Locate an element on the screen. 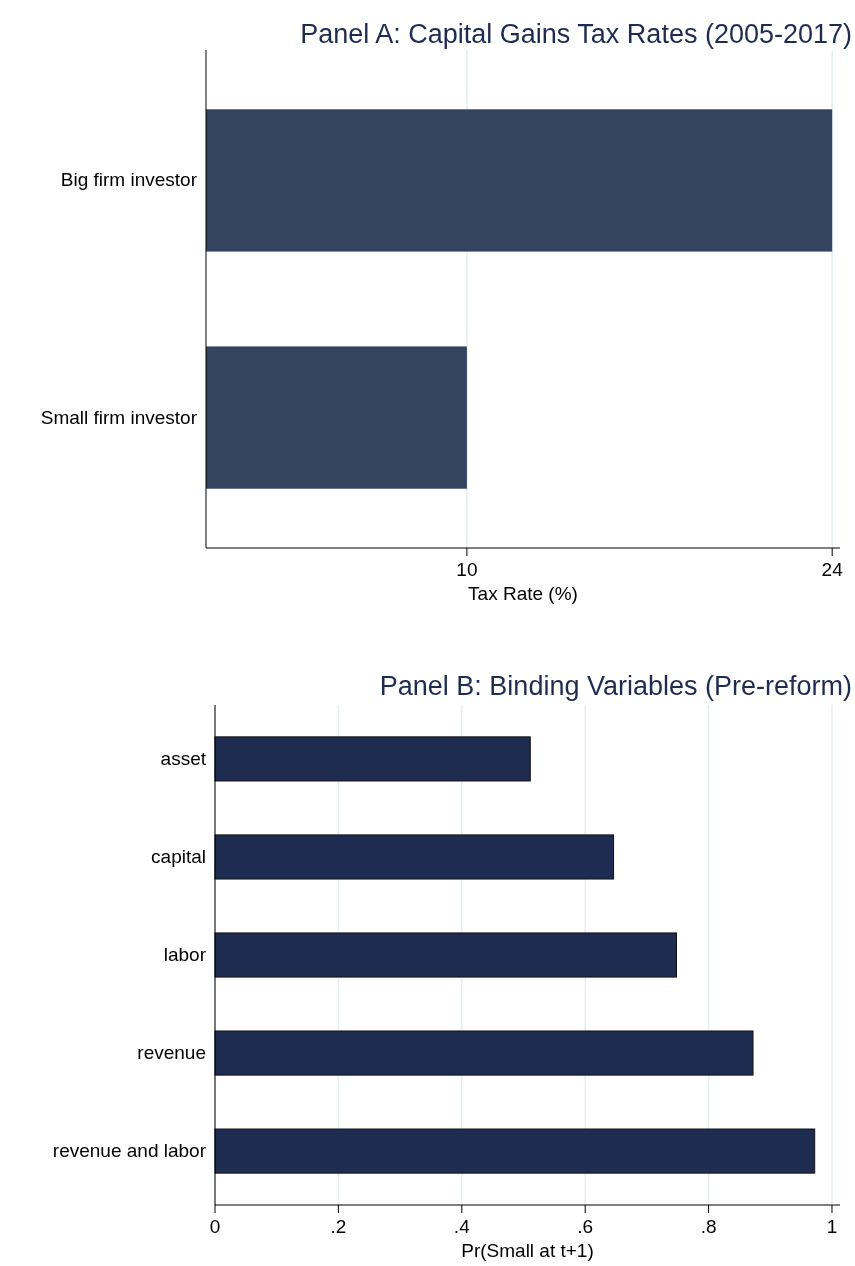 The image size is (855, 1266). y-tick-label: Small firm investor is located at coordinates (119, 417).